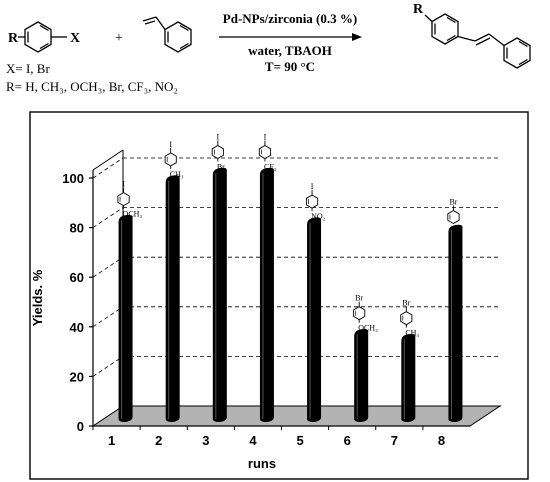 This screenshot has width=550, height=482. I want to click on substituent-structure: Br CH₃, so click(409, 318).